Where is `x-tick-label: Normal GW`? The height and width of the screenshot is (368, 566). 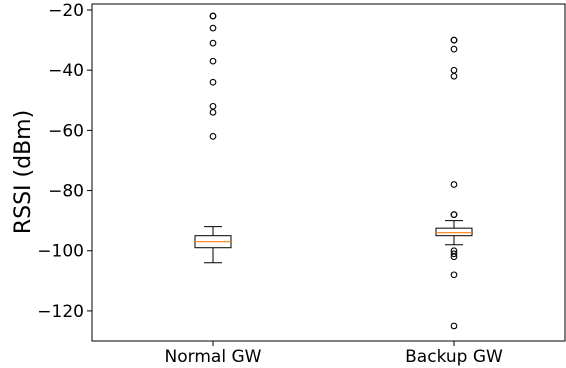 x-tick-label: Normal GW is located at coordinates (213, 357).